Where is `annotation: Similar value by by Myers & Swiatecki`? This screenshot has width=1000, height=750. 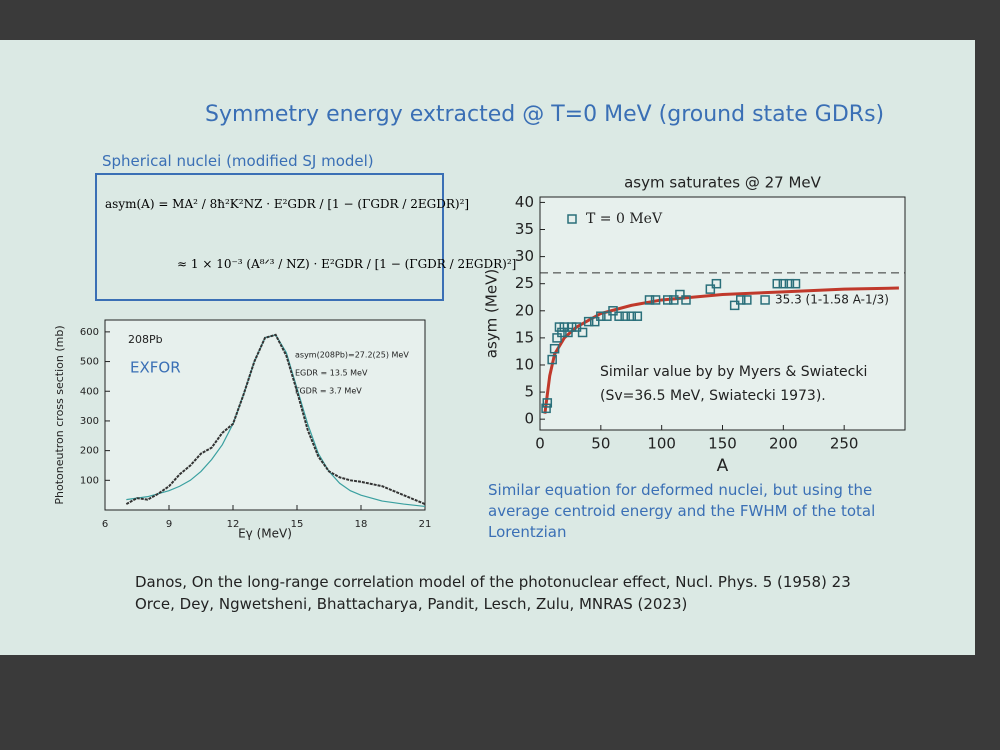
annotation: Similar value by by Myers & Swiatecki is located at coordinates (733, 372).